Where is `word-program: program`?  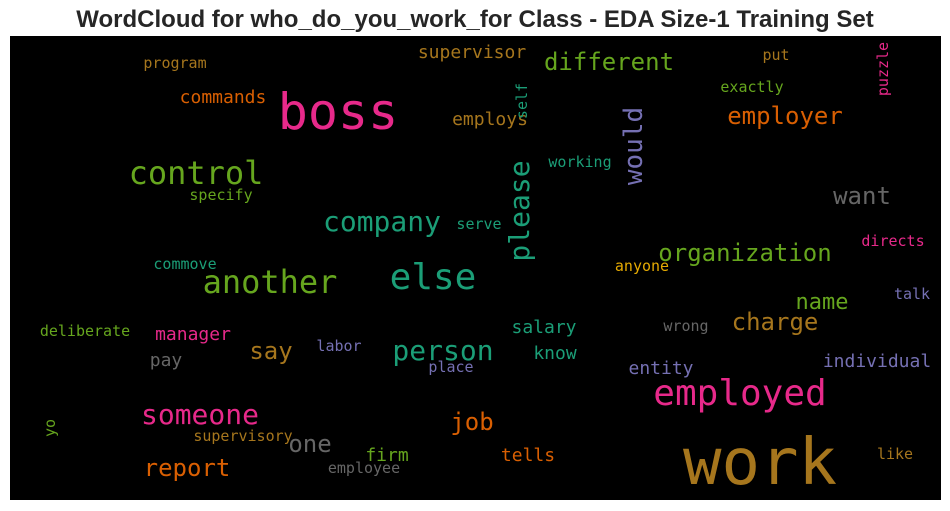
word-program: program is located at coordinates (174, 63).